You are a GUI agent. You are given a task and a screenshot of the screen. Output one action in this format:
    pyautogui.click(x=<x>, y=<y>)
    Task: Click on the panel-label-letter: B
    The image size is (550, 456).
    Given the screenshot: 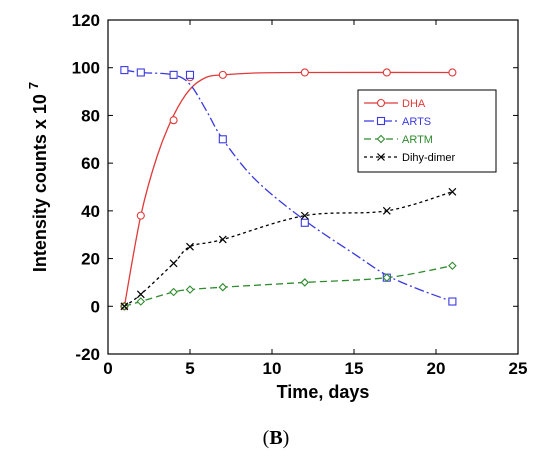 What is the action you would take?
    pyautogui.click(x=275, y=438)
    